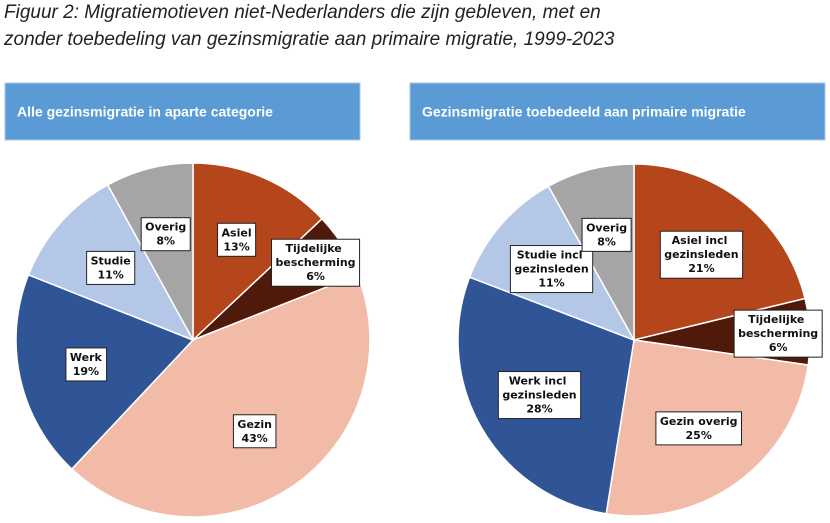 The image size is (830, 523). I want to click on category-label: Gezin, so click(254, 424).